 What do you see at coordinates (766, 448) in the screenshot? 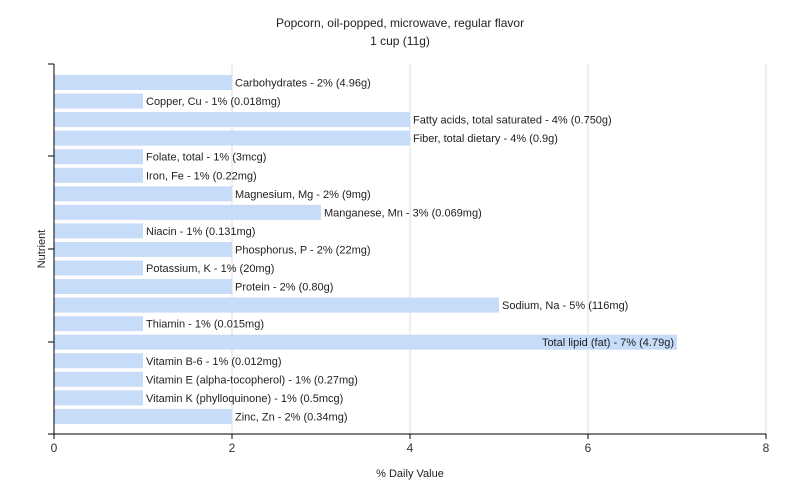
I see `x-tick-label: 8` at bounding box center [766, 448].